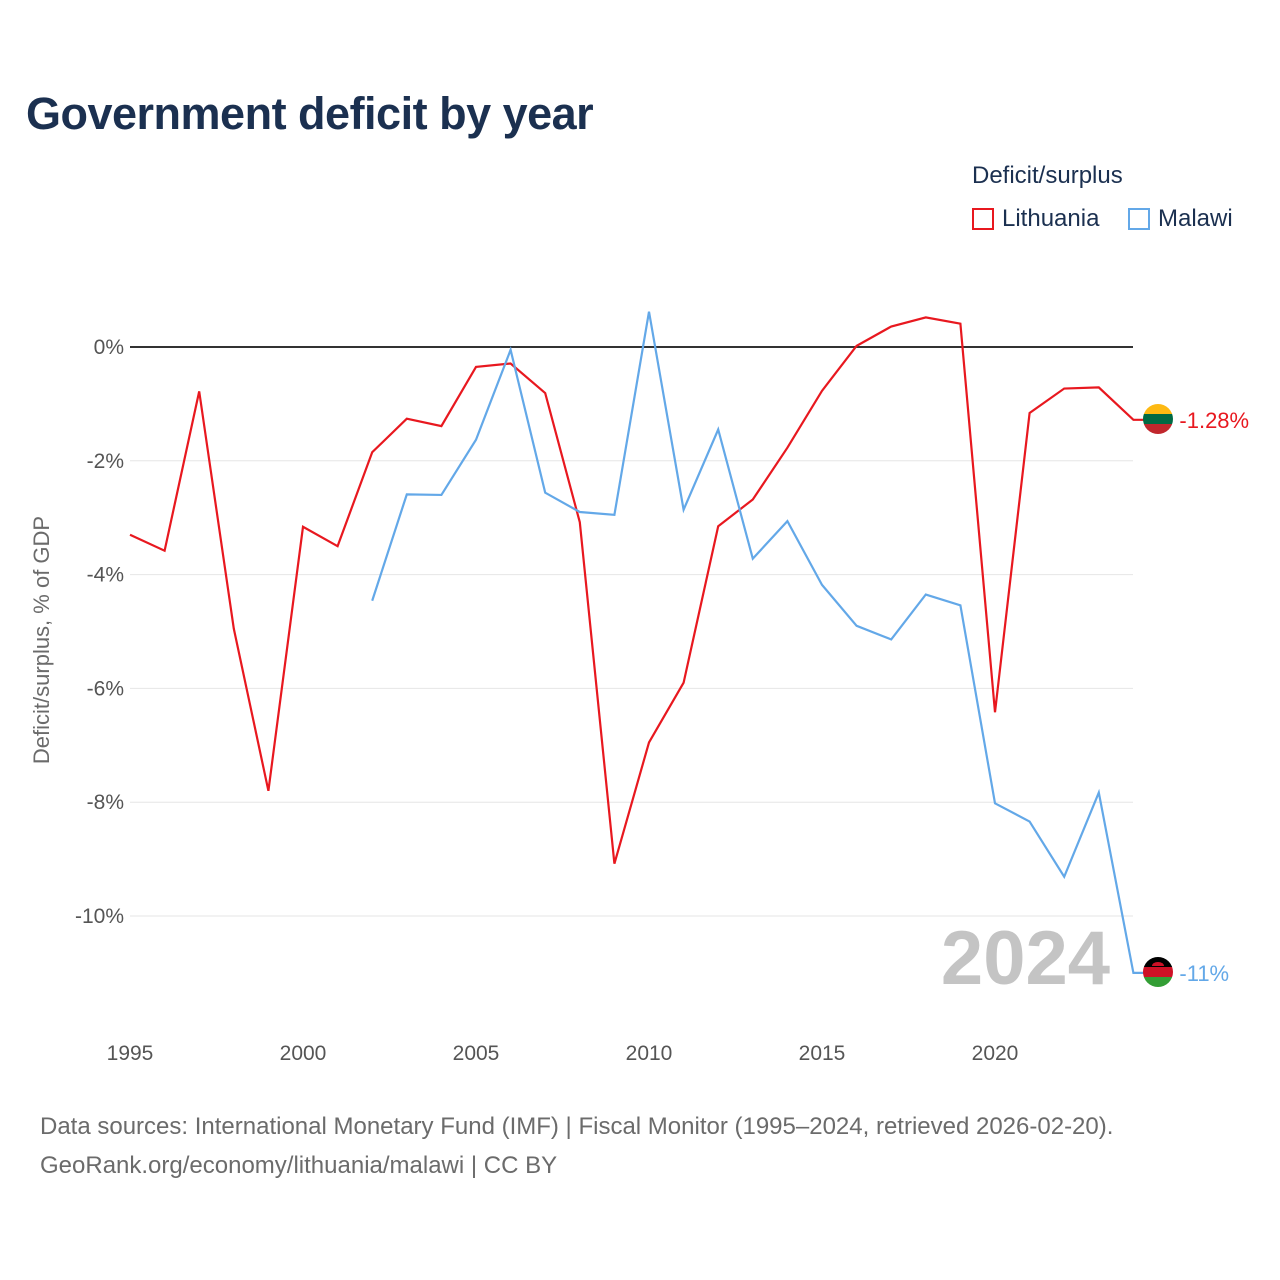  What do you see at coordinates (1025, 958) in the screenshot?
I see `year-watermark: 2024` at bounding box center [1025, 958].